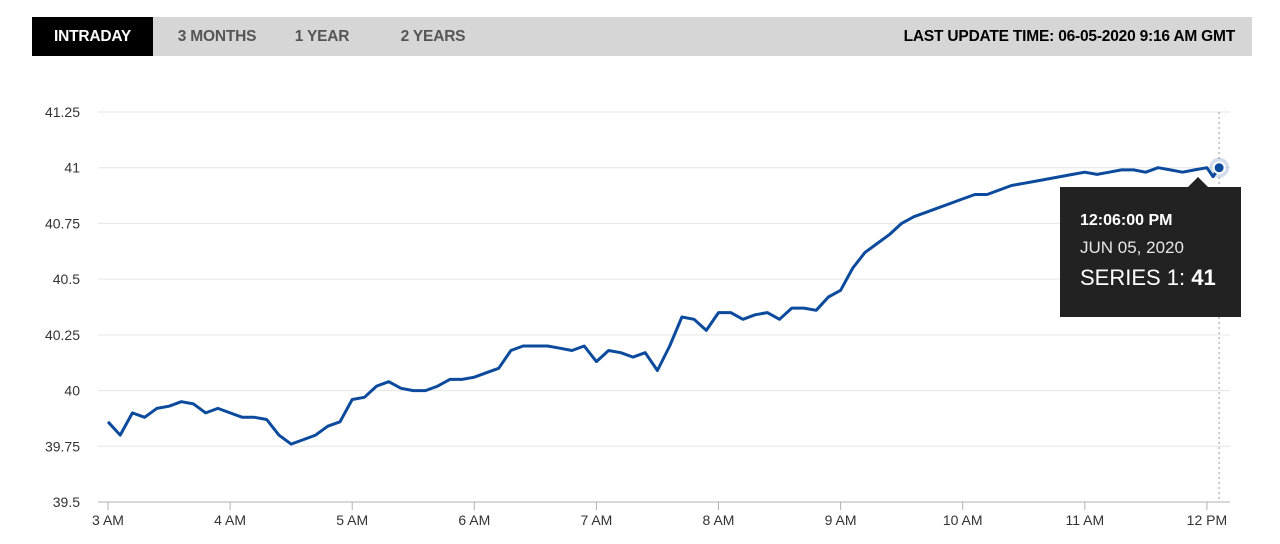  Describe the element at coordinates (1069, 36) in the screenshot. I see `last-update-time: LAST UPDATE TIME: 06-05-2020 9:16 AM GMT` at that location.